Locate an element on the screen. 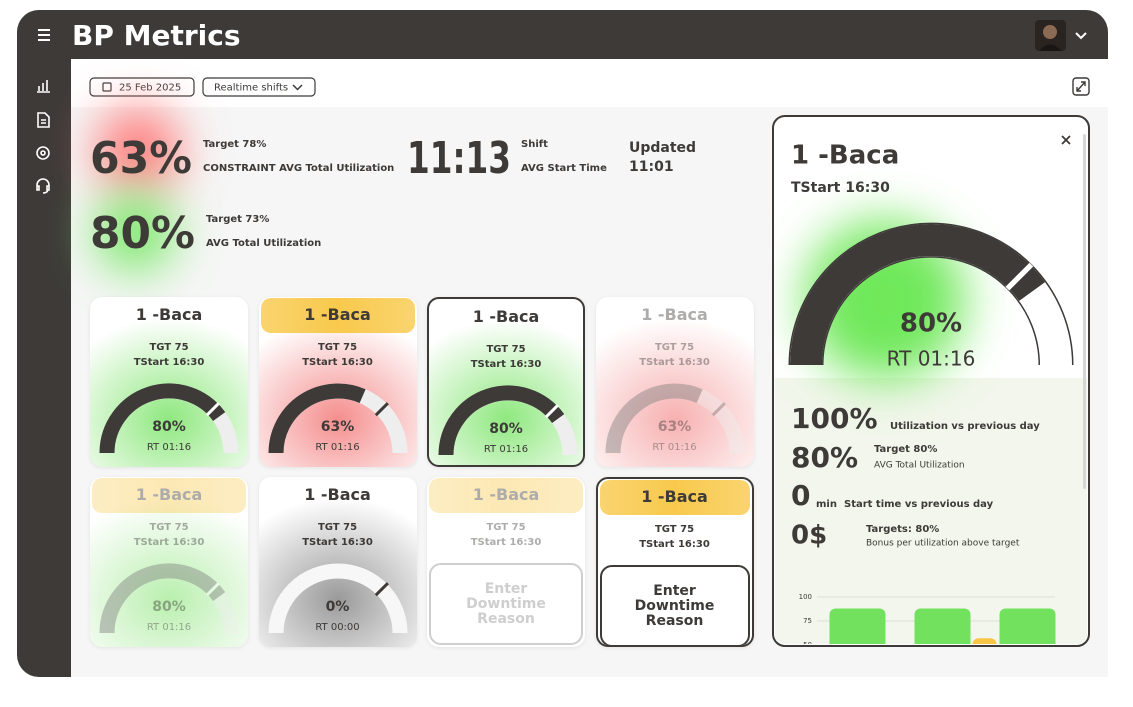 Image resolution: width=1133 pixels, height=707 pixels. shift-select: Realtime shifts is located at coordinates (259, 87).